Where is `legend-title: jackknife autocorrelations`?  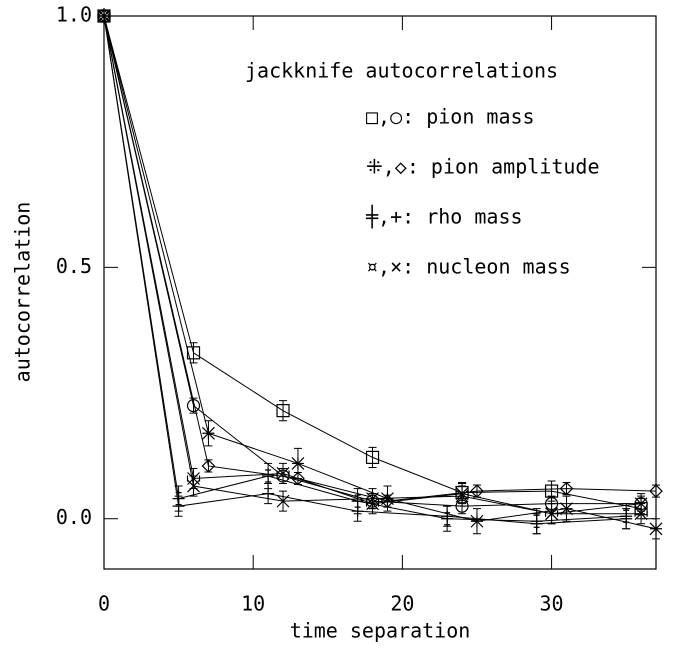
legend-title: jackknife autocorrelations is located at coordinates (401, 71).